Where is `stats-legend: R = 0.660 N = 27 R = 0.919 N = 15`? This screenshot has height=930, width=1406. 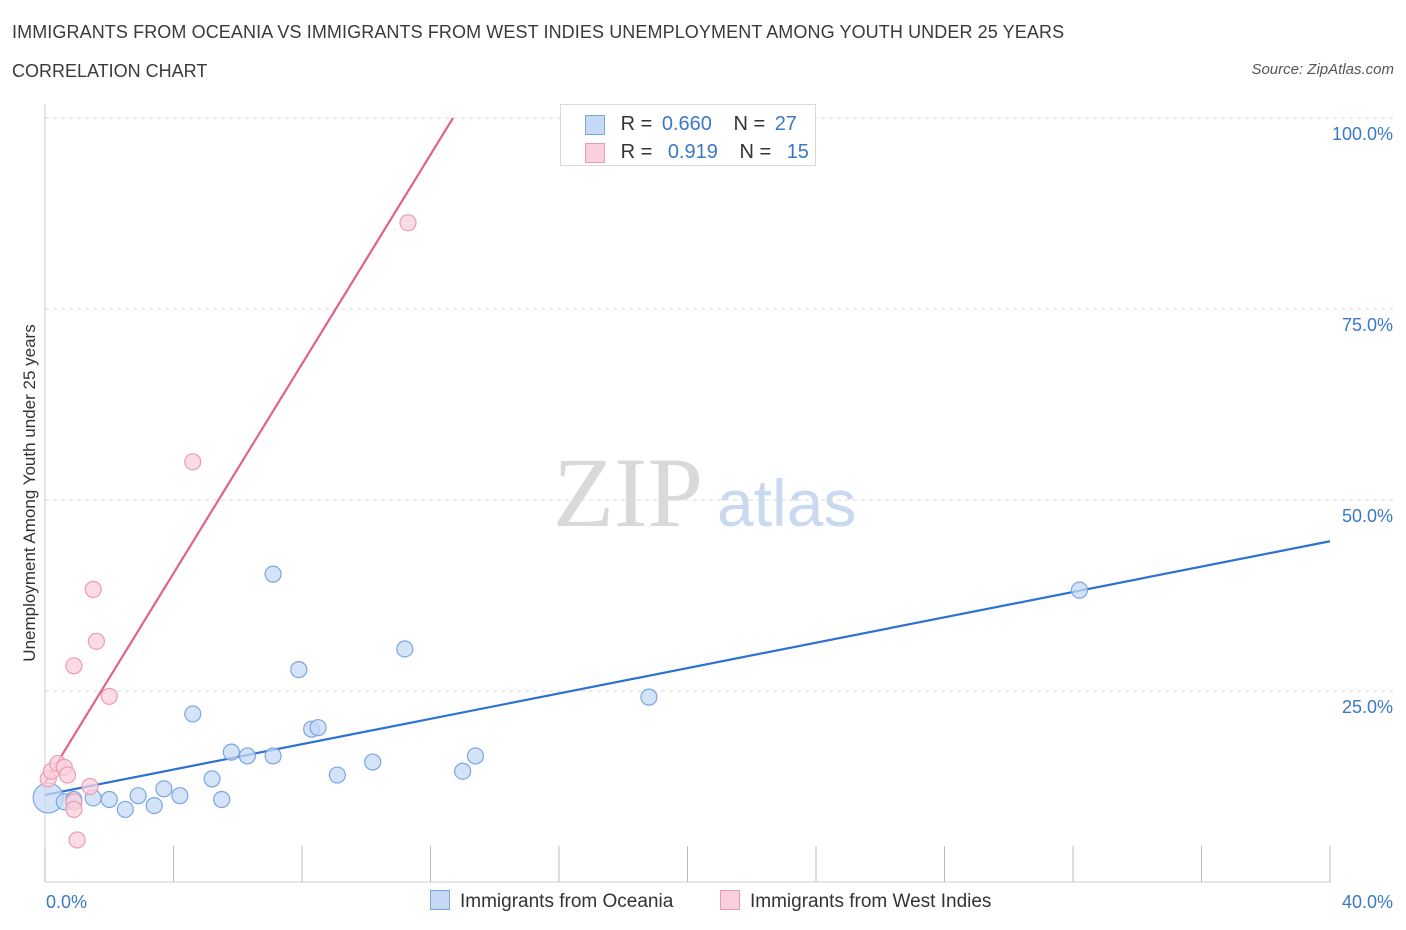
stats-legend: R = 0.660 N = 27 R = 0.919 N = 15 is located at coordinates (688, 135).